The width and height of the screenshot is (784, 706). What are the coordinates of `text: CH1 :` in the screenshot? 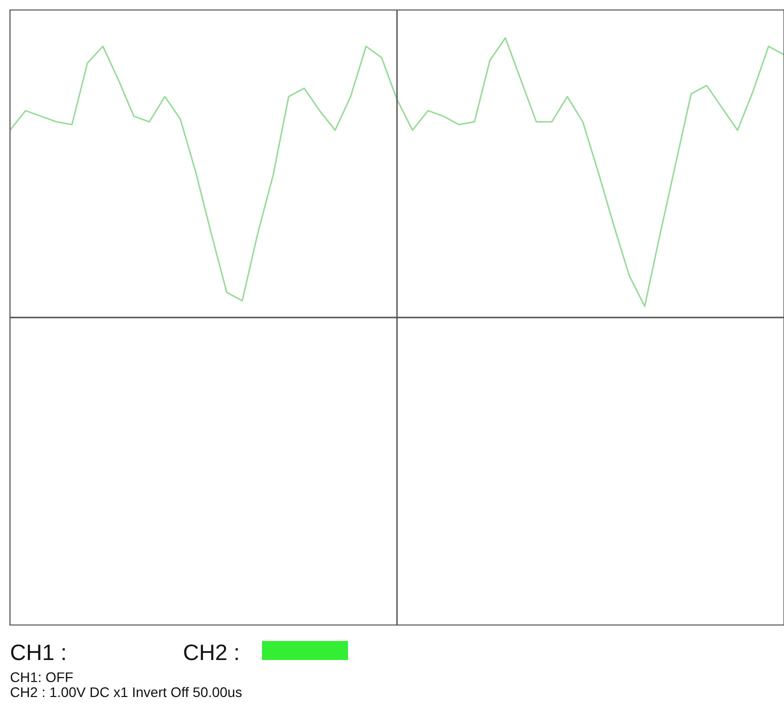 It's located at (38, 652).